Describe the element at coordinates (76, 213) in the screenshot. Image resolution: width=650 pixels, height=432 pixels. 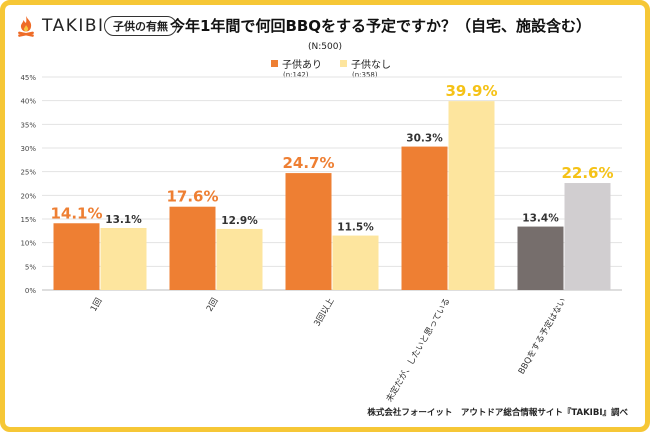
I see `data-label: 14.1%` at that location.